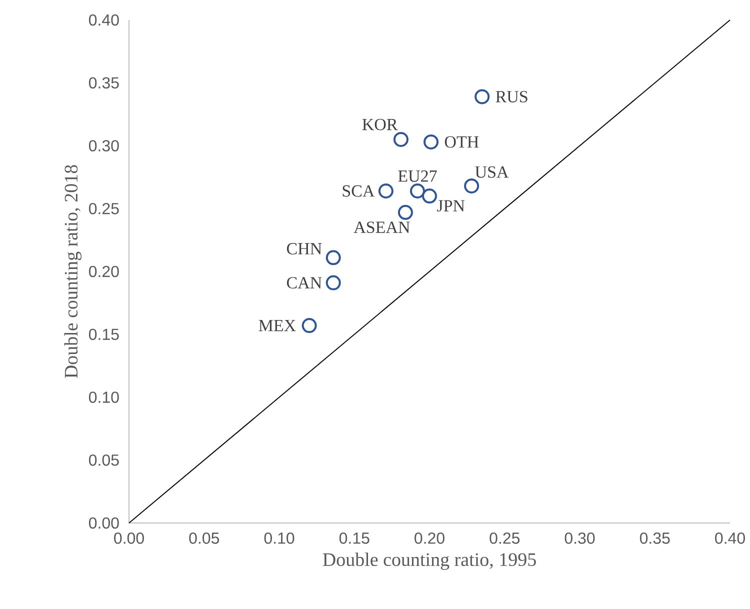 This screenshot has height=609, width=750. Describe the element at coordinates (103, 334) in the screenshot. I see `y-tick-label: 0.15` at that location.